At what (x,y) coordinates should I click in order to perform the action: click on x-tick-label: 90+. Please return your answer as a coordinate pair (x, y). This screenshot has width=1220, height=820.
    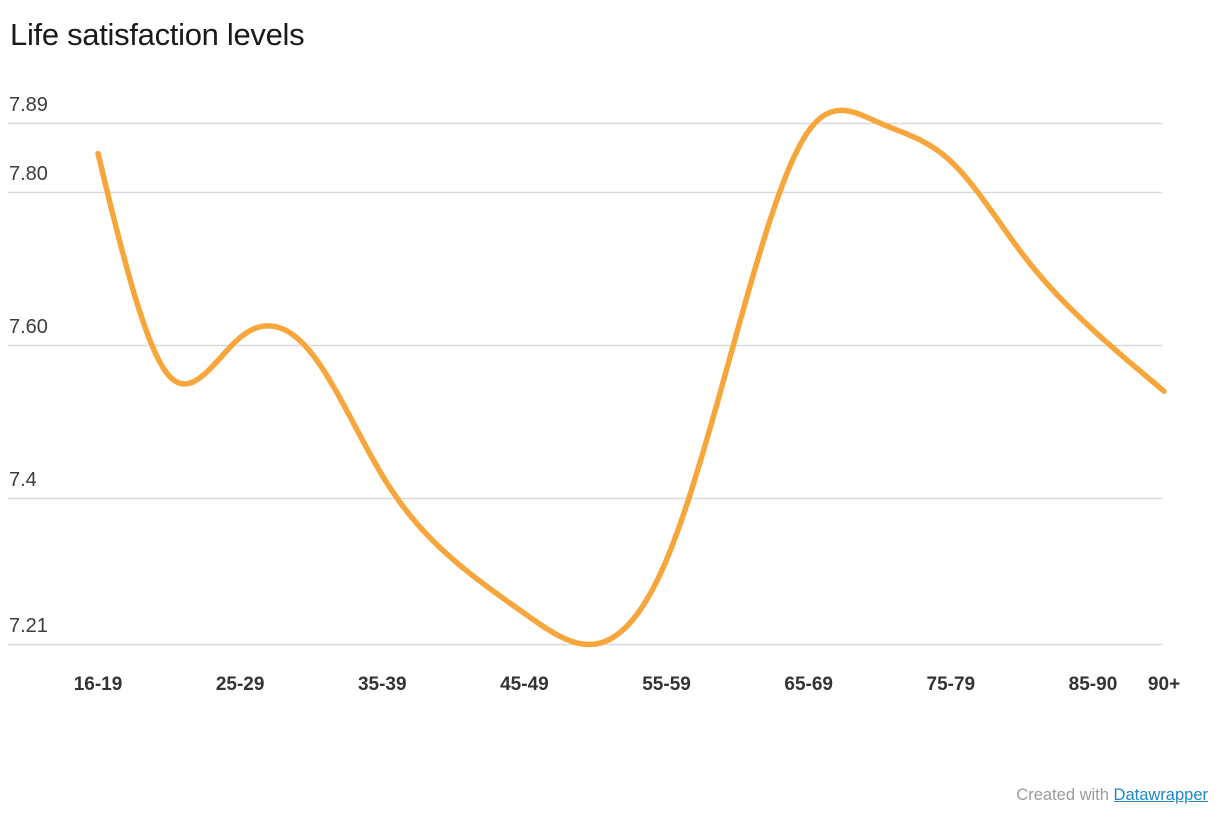
    Looking at the image, I should click on (1164, 684).